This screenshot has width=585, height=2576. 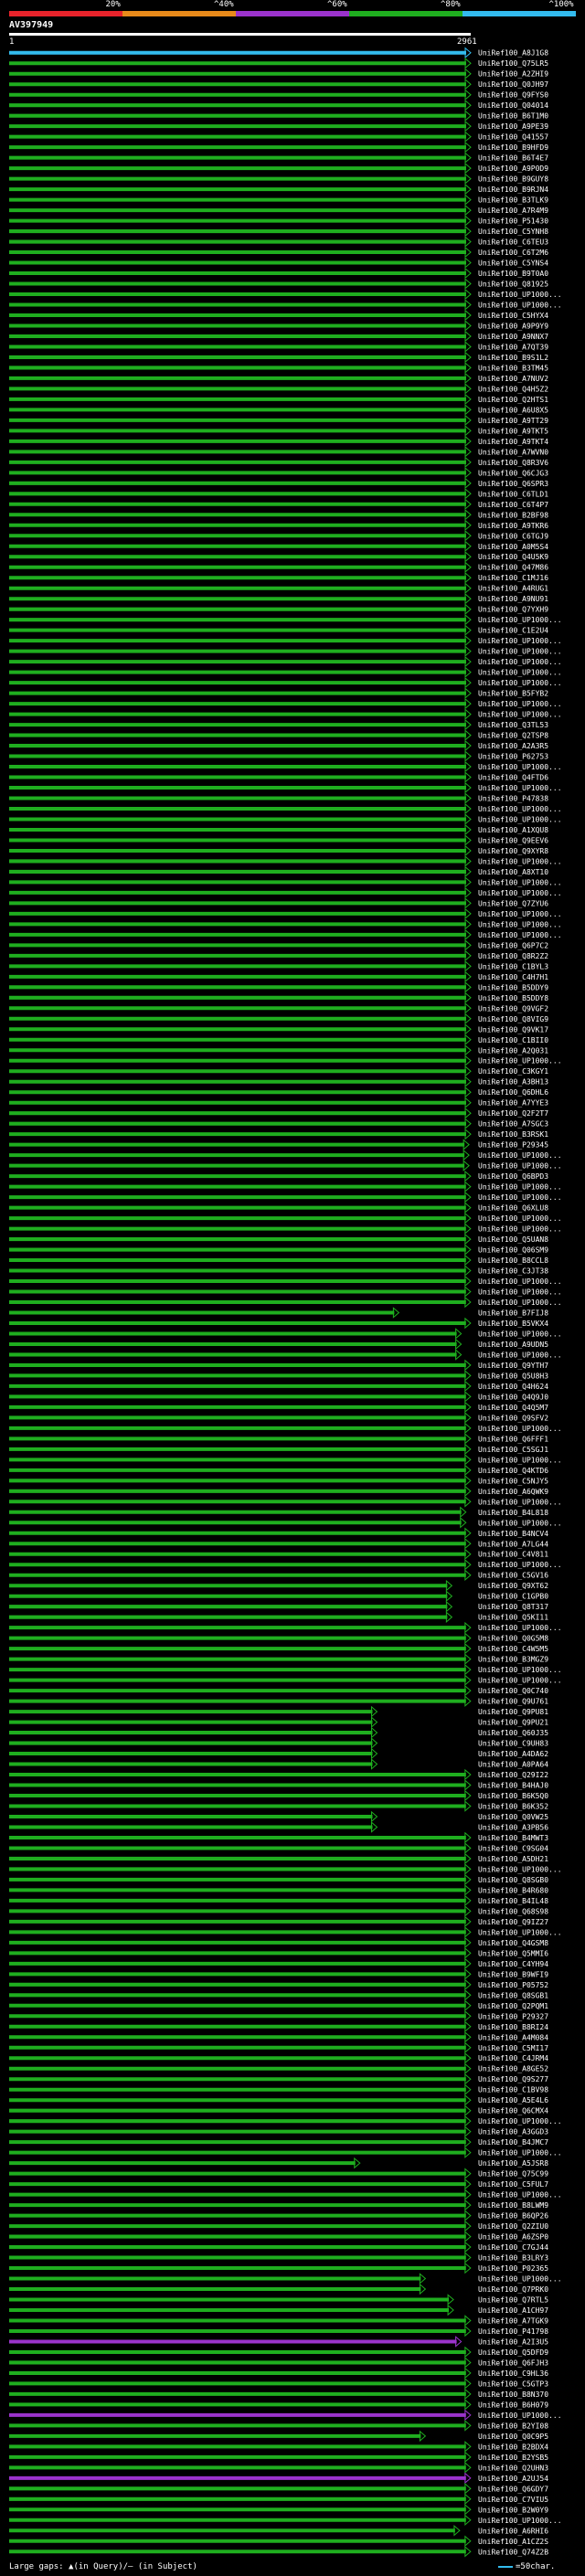 What do you see at coordinates (513, 840) in the screenshot?
I see `hit-label: UniRef100_Q9EEV6` at bounding box center [513, 840].